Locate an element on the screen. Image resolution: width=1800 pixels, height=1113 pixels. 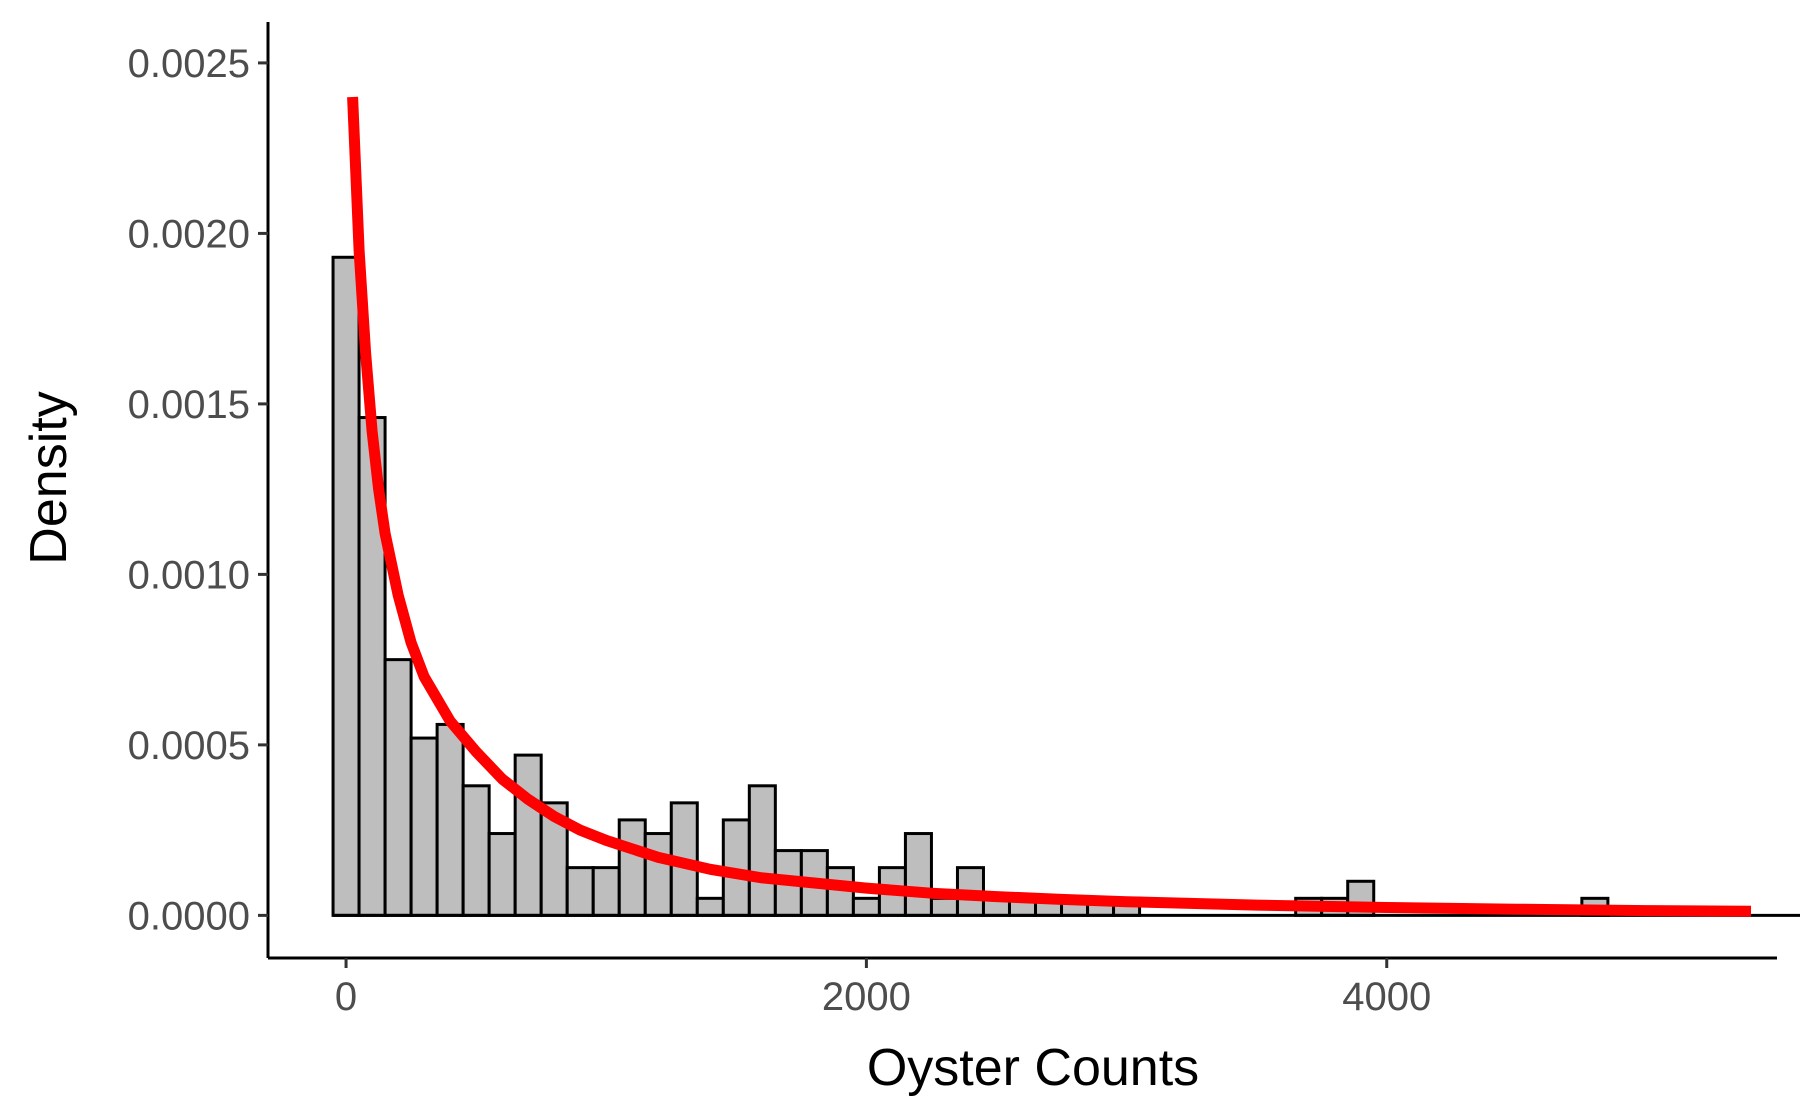
x-tick-label: 4000 is located at coordinates (1386, 997).